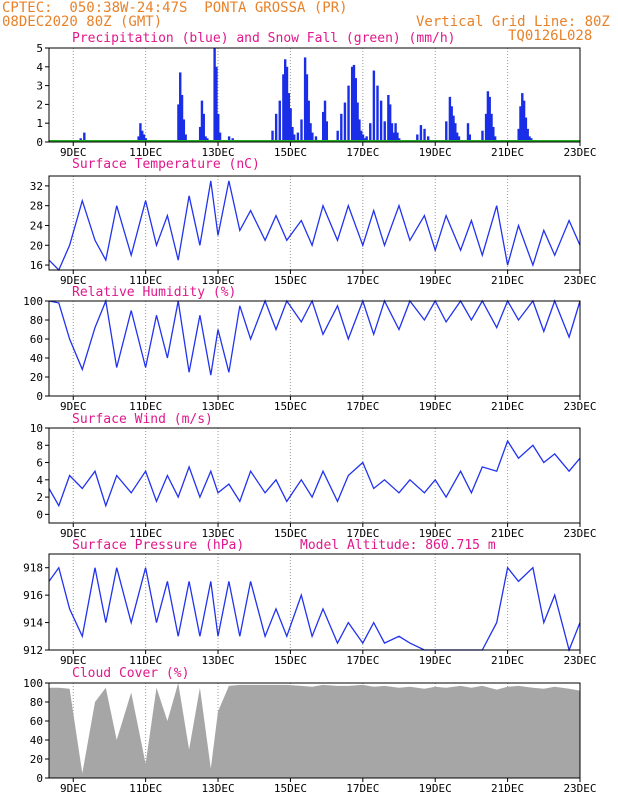  I want to click on y-tick-label: 0, so click(39, 396).